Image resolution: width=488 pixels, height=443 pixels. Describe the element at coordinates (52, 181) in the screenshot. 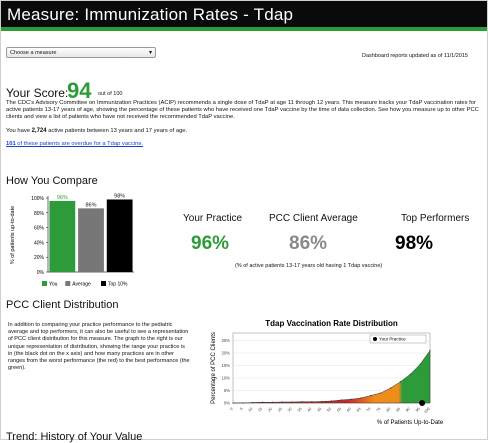

I see `how-you-compare-heading: How You Compare` at that location.